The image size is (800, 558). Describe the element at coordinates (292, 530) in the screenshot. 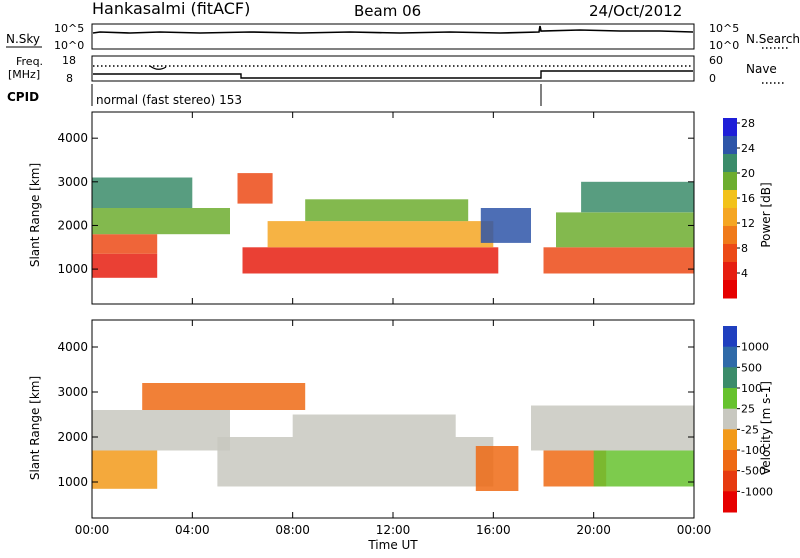

I see `x-tick-label: 08:00` at that location.